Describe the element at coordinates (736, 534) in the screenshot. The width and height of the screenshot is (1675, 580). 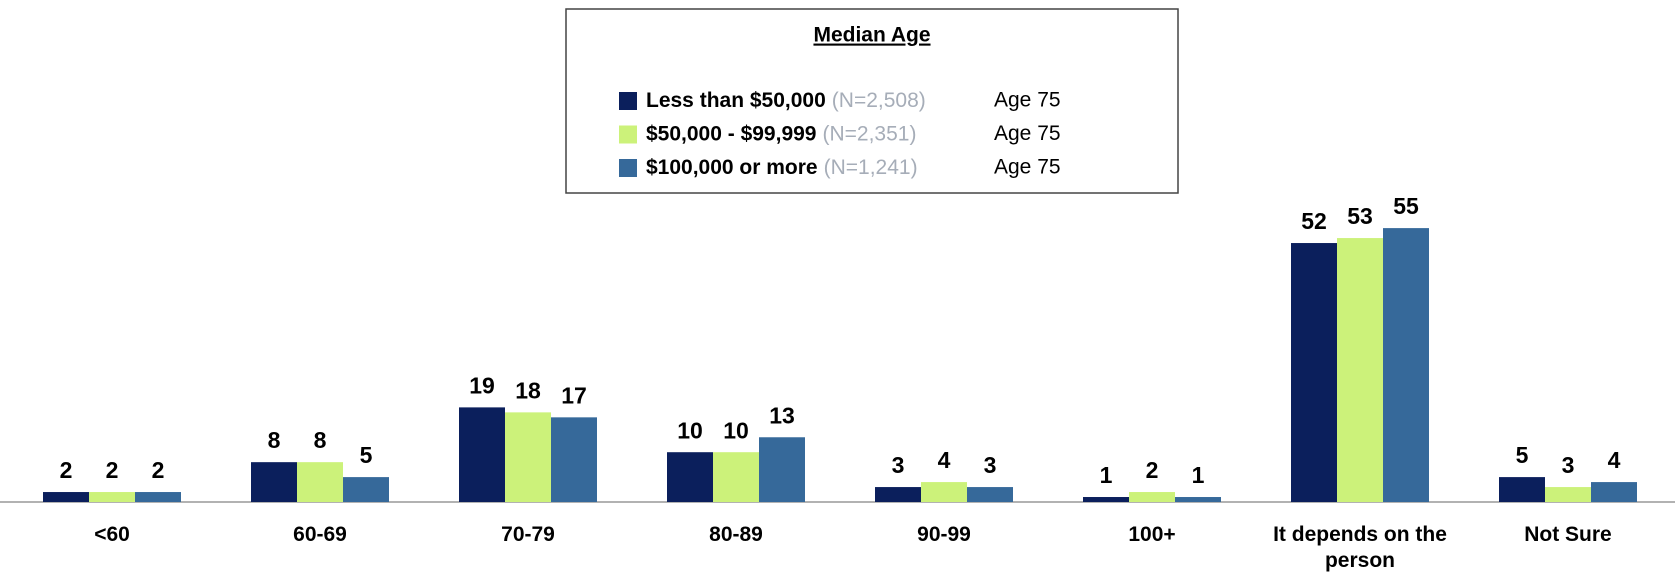
I see `x-tick-label: 80-89` at that location.